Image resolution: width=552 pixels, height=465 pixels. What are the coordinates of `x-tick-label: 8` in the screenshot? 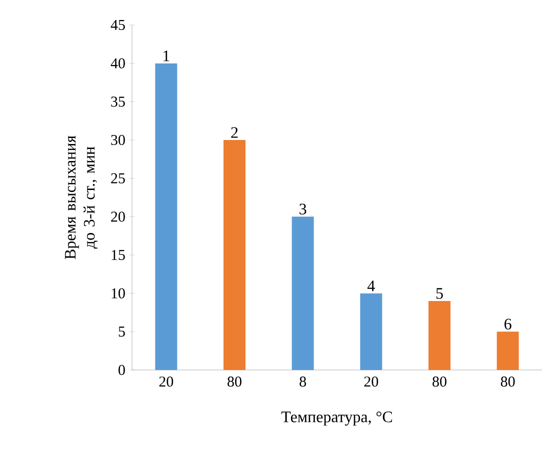 It's located at (303, 381).